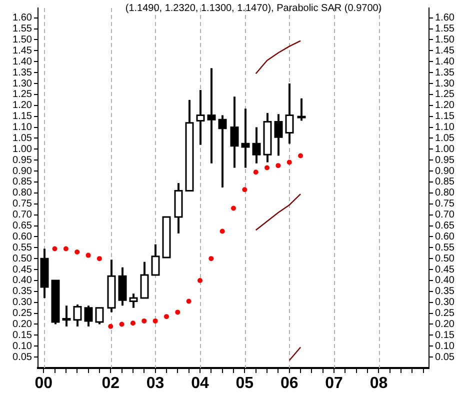 The width and height of the screenshot is (467, 393). Describe the element at coordinates (22, 171) in the screenshot. I see `y-tick-label: 0.90` at that location.